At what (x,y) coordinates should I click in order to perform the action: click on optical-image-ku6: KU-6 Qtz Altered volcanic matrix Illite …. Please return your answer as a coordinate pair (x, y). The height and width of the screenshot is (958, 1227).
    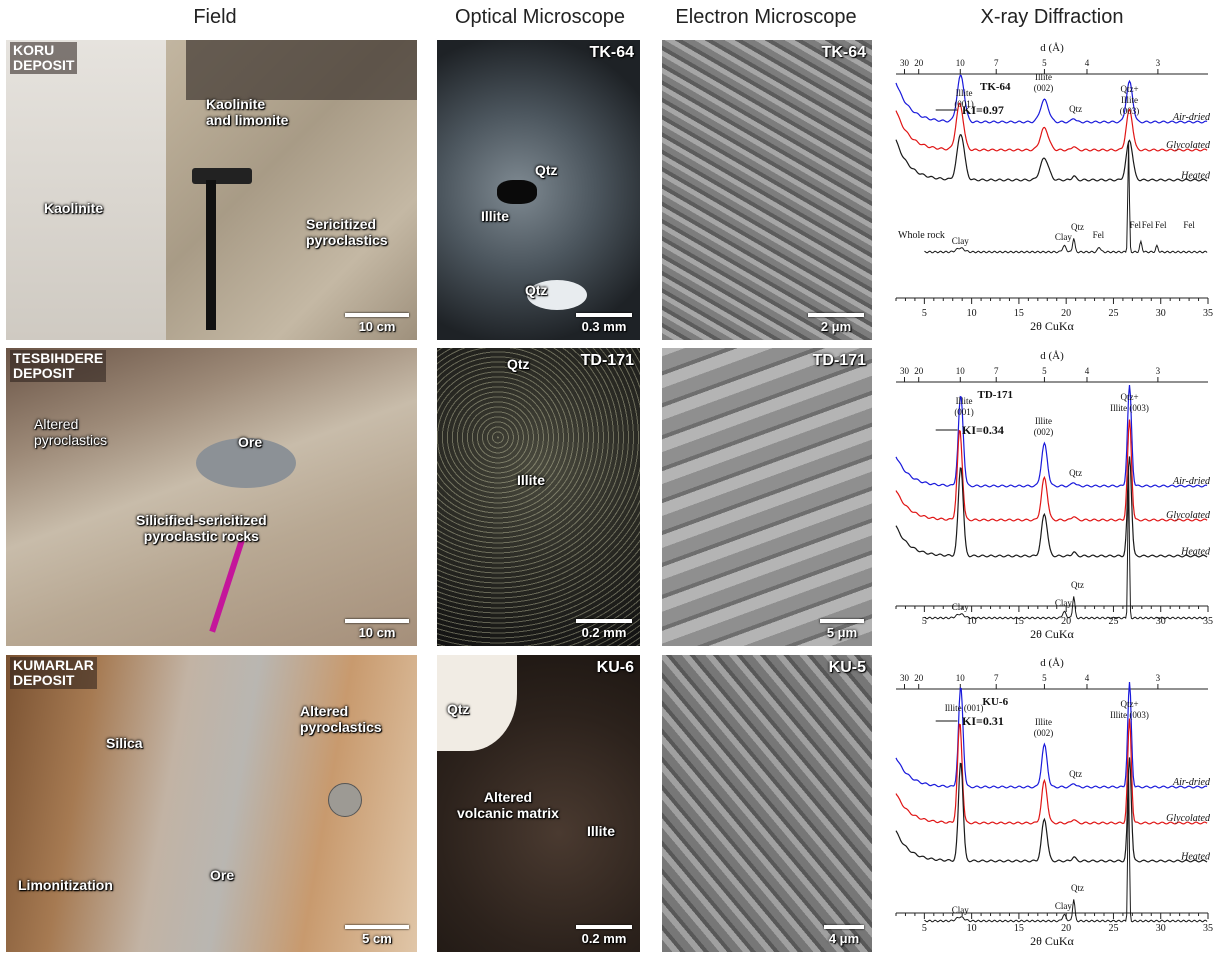
    Looking at the image, I should click on (538, 803).